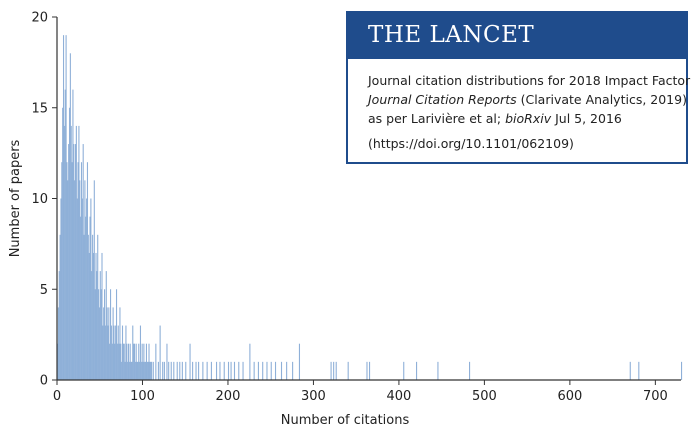  I want to click on x-tick-label: 600, so click(569, 396).